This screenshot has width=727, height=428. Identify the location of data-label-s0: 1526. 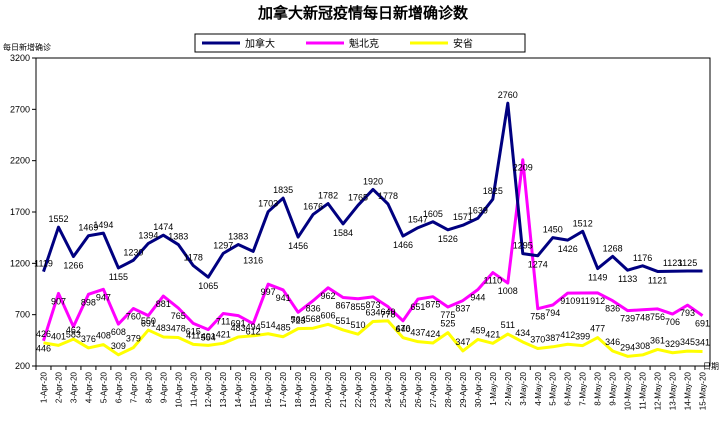
(448, 239).